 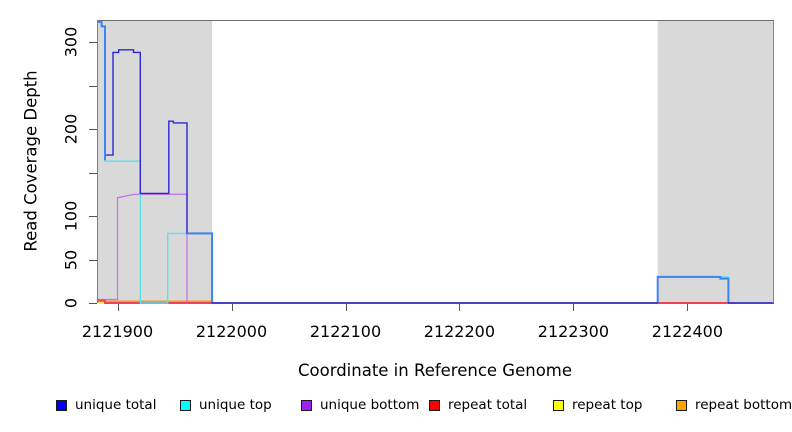 I want to click on legend-label: unique bottom, so click(x=370, y=405).